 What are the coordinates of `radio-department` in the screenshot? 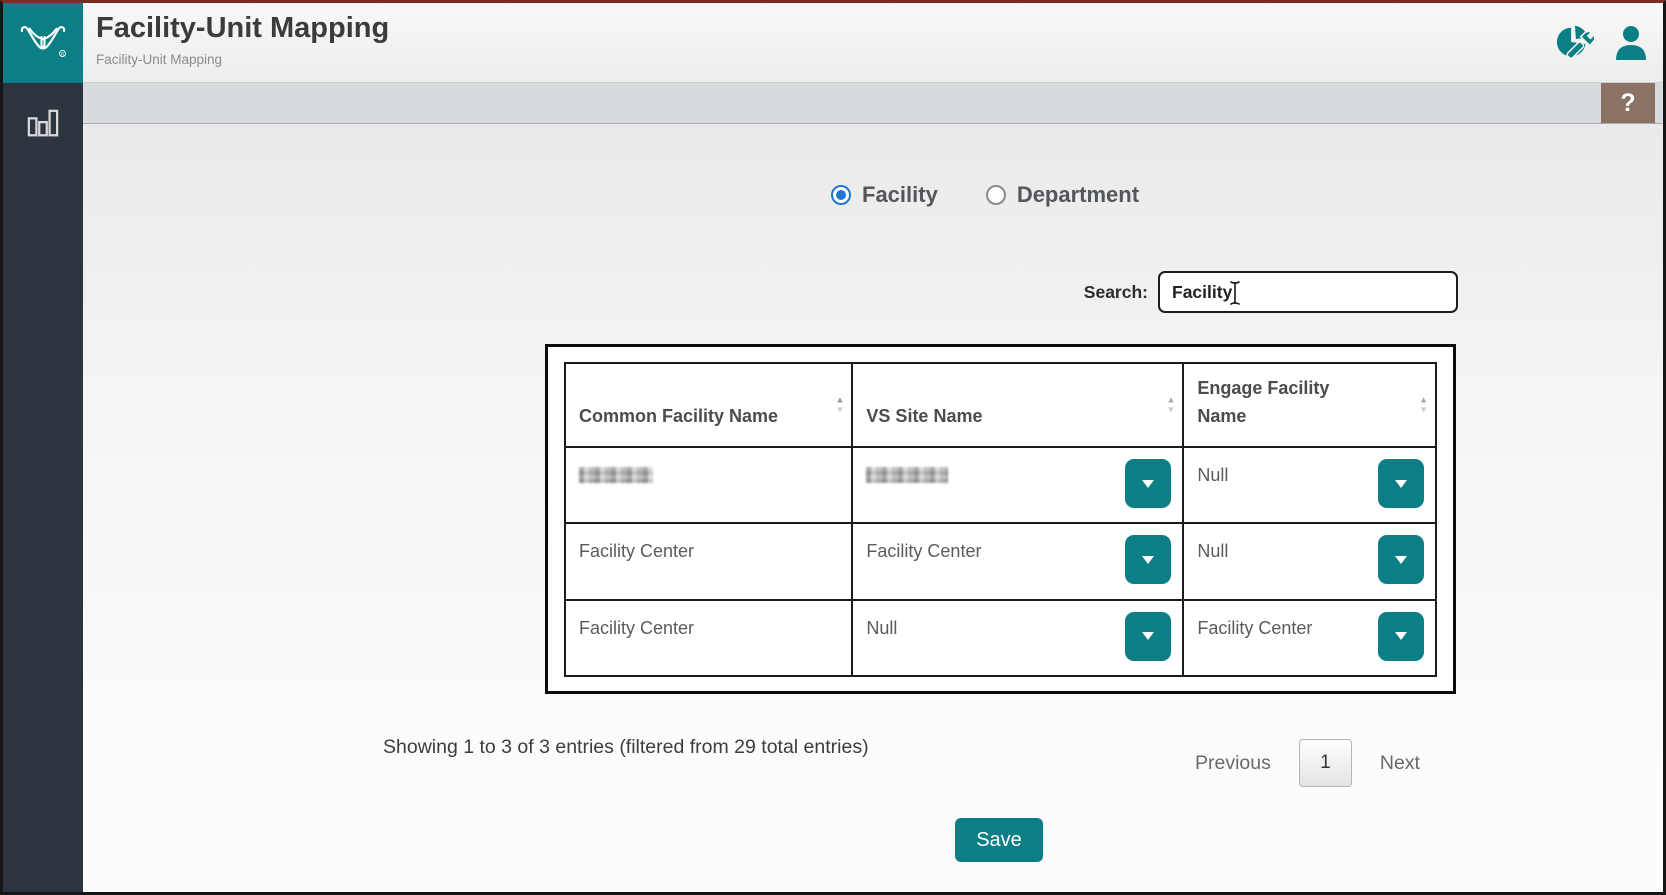 It's located at (995, 195).